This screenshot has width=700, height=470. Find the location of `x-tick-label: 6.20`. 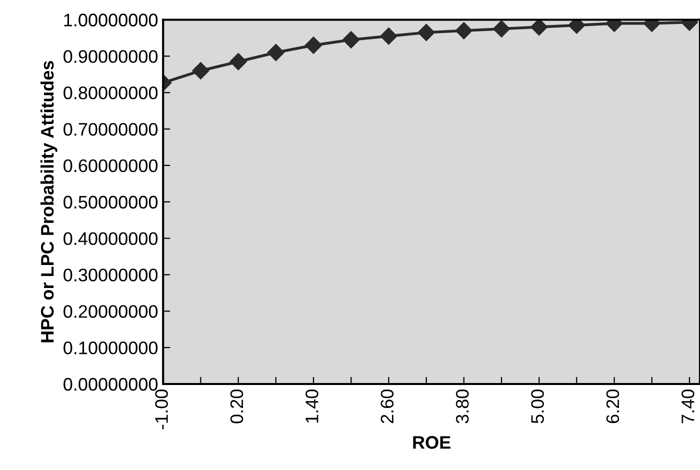

x-tick-label: 6.20 is located at coordinates (613, 407).